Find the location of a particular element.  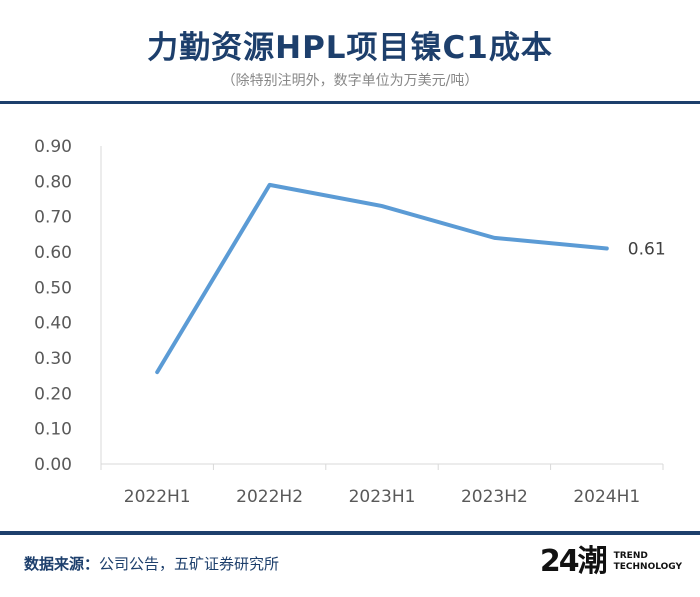

y-tick-label: 0.50 is located at coordinates (53, 288).